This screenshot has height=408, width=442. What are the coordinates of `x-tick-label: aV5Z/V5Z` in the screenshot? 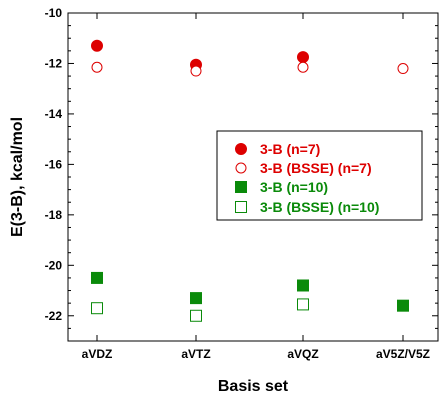 It's located at (403, 354).